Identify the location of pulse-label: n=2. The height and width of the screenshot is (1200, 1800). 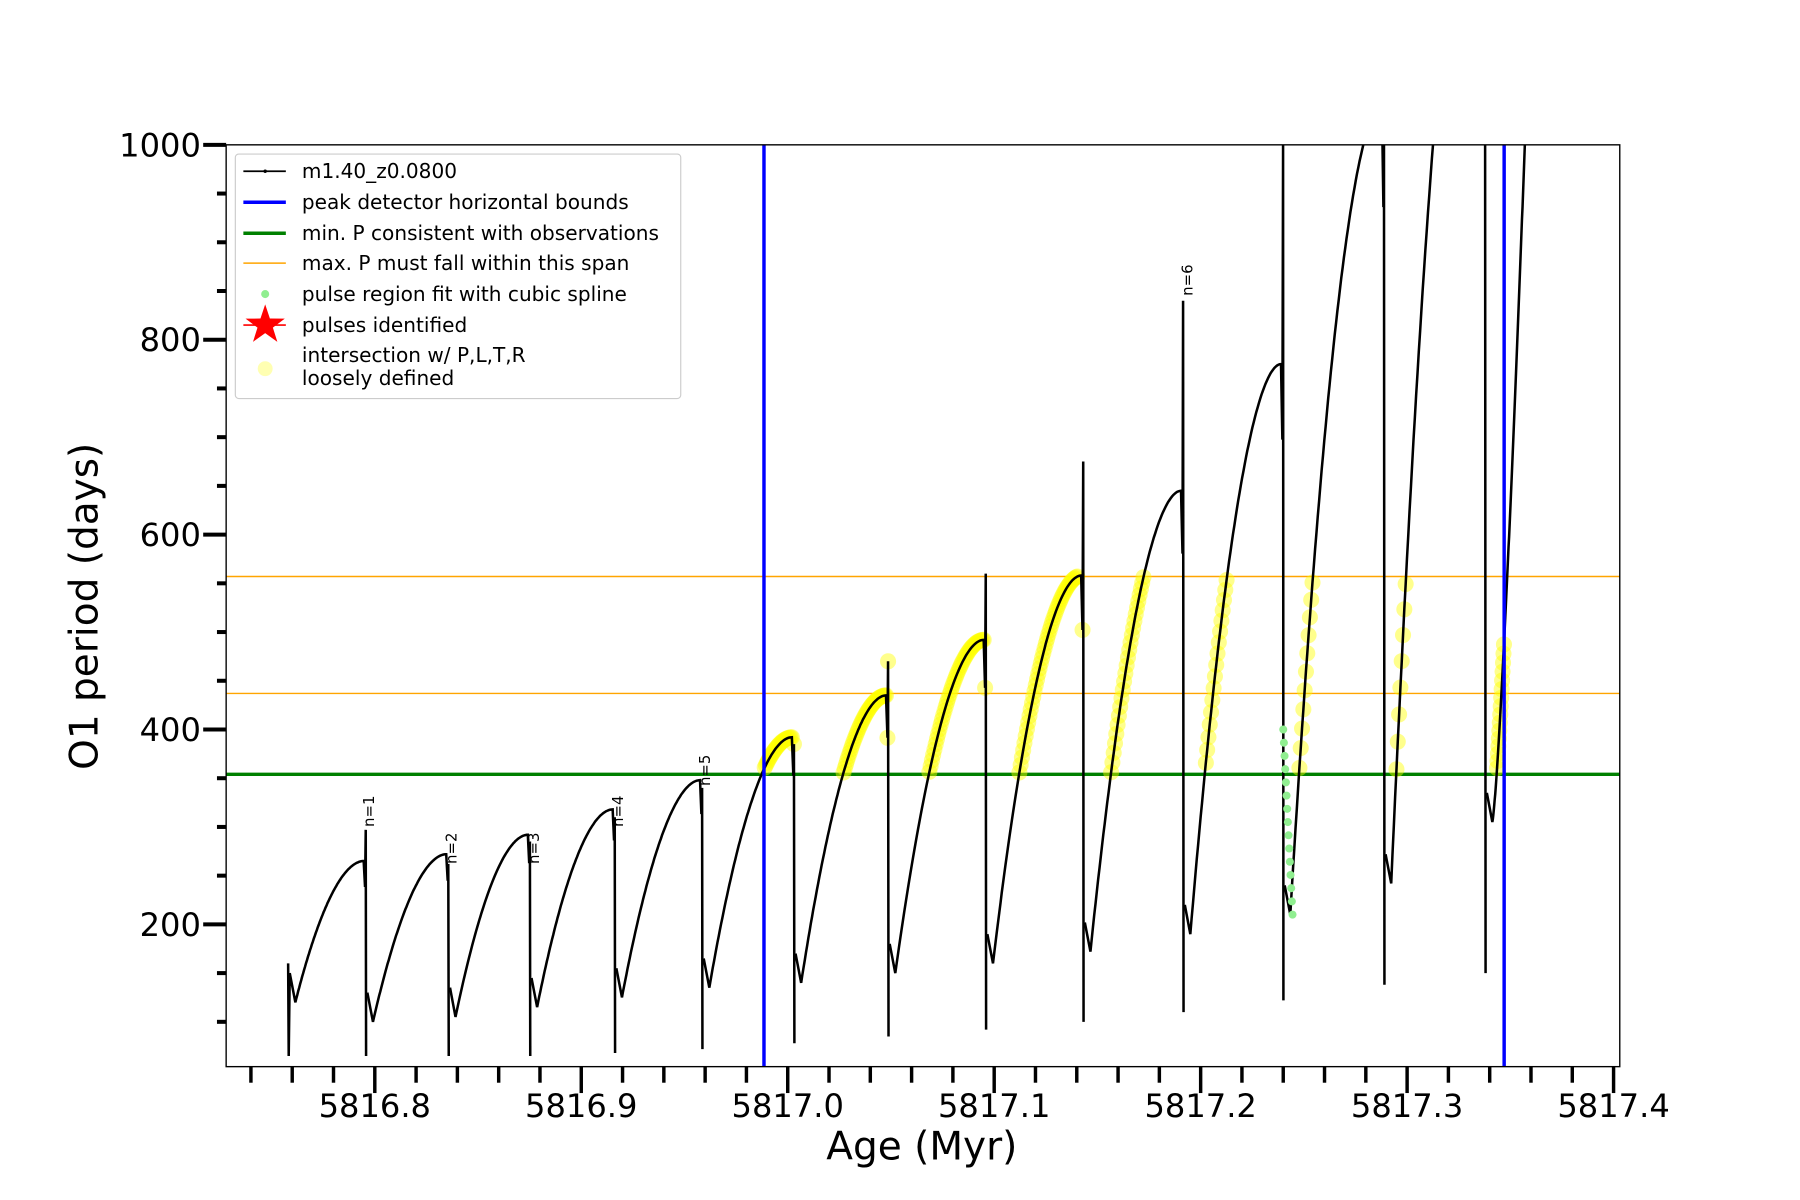
(452, 848).